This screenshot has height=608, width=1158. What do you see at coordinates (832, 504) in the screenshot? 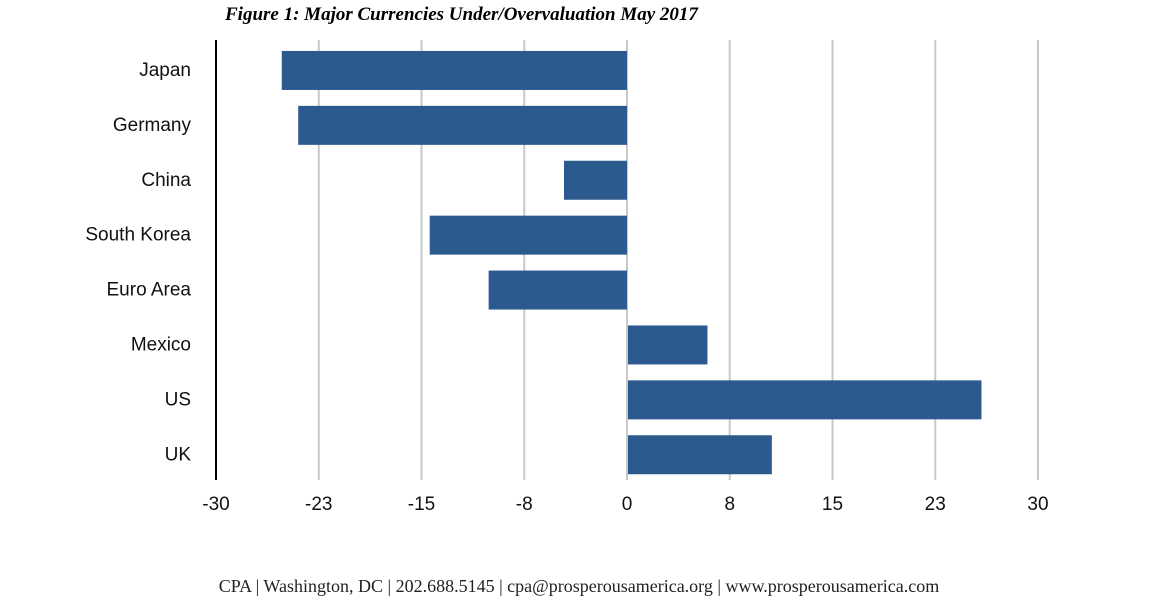
I see `x-tick-label: 15` at bounding box center [832, 504].